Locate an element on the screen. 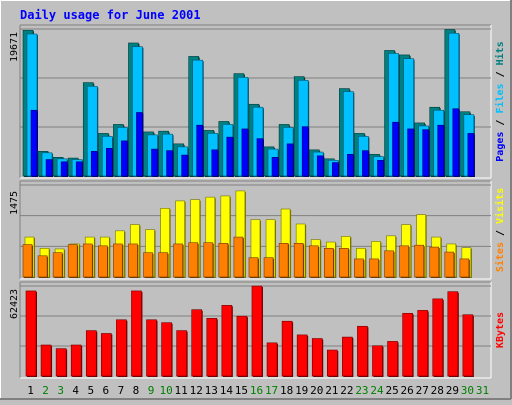 The width and height of the screenshot is (512, 405). x-label-day-18: 18 is located at coordinates (286, 390).